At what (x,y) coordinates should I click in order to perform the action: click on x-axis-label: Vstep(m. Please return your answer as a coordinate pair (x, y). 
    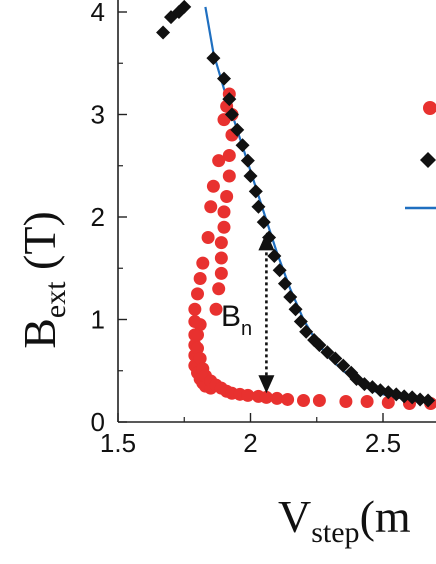
    Looking at the image, I should click on (344, 520).